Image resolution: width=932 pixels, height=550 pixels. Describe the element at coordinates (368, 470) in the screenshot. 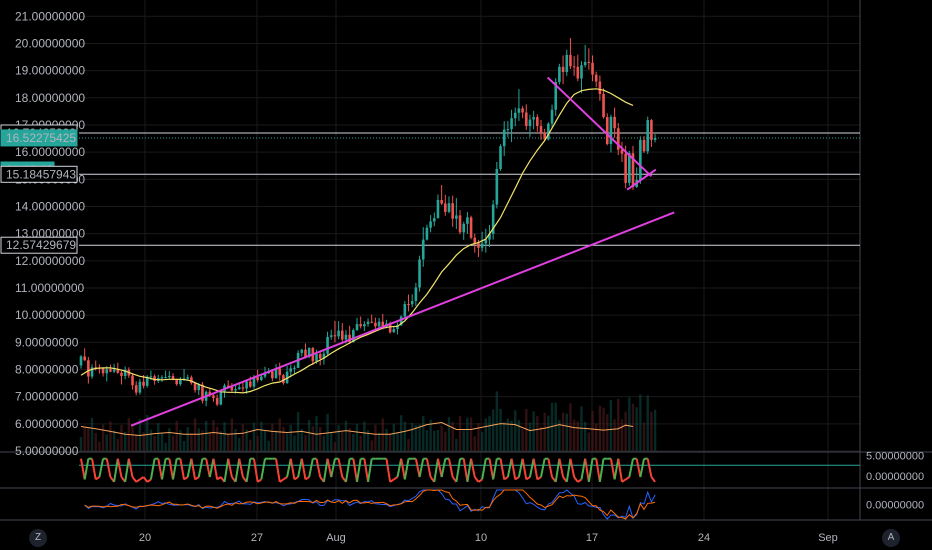

I see `oscillator-series` at that location.